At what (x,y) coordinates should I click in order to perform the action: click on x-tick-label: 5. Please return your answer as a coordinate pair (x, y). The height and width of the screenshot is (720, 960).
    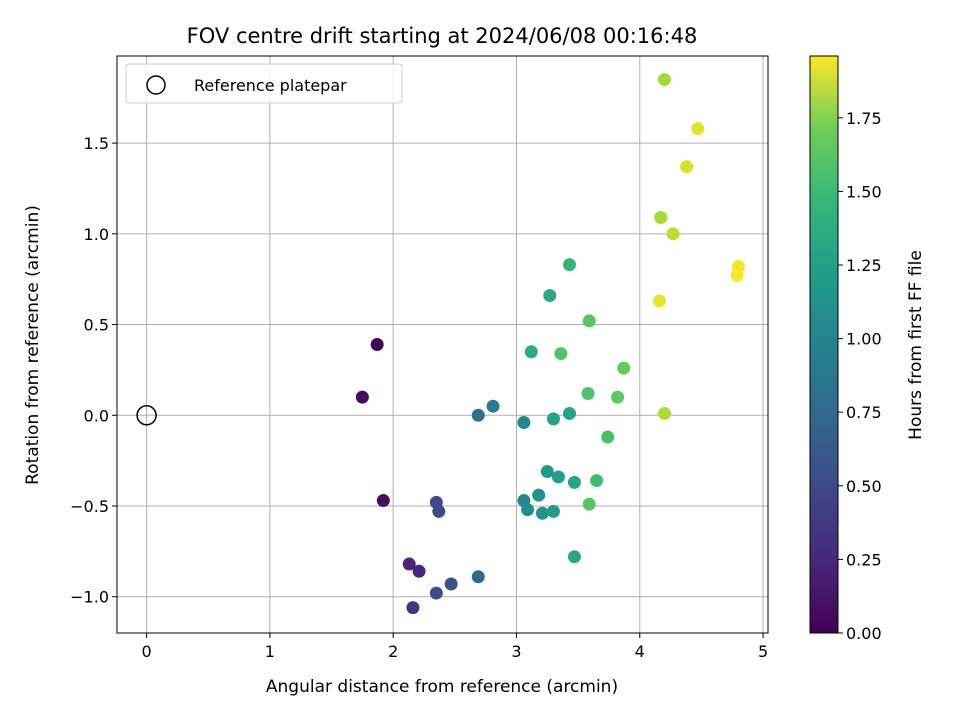
    Looking at the image, I should click on (763, 651).